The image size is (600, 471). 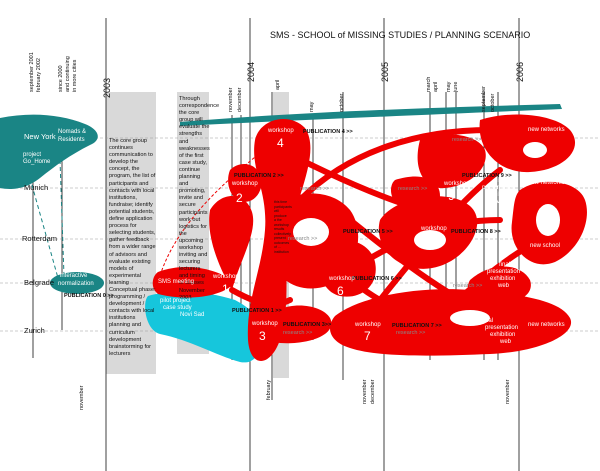 I want to click on workshop-1-label: workshop, so click(x=226, y=277).